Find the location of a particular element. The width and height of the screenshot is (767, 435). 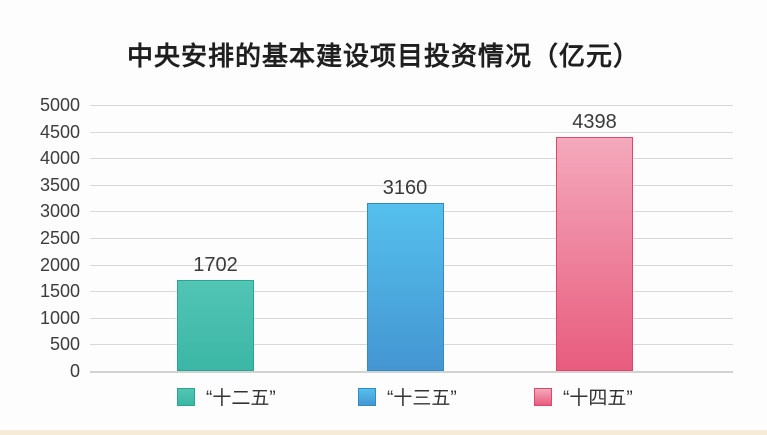

y-axis-tick-label: 2500 is located at coordinates (59, 238).